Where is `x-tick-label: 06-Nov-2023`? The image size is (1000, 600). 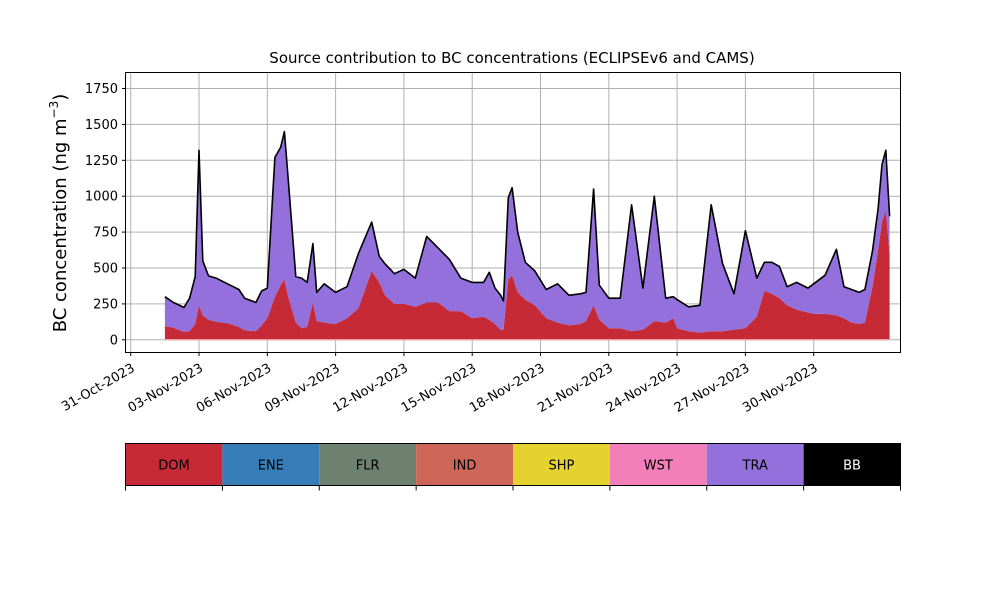
x-tick-label: 06-Nov-2023 is located at coordinates (234, 388).